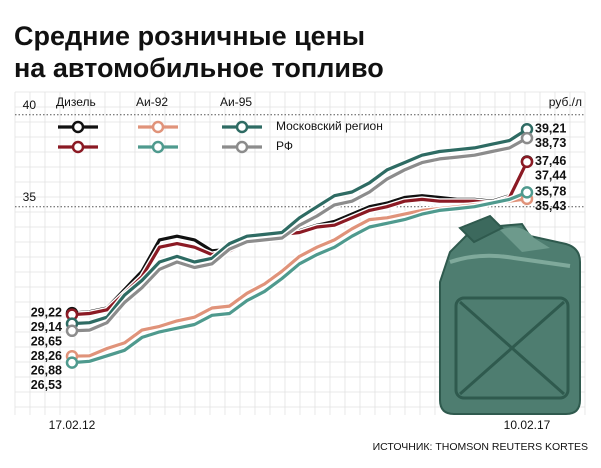 This screenshot has width=601, height=468. What do you see at coordinates (565, 102) in the screenshot?
I see `unit-label: руб./л` at bounding box center [565, 102].